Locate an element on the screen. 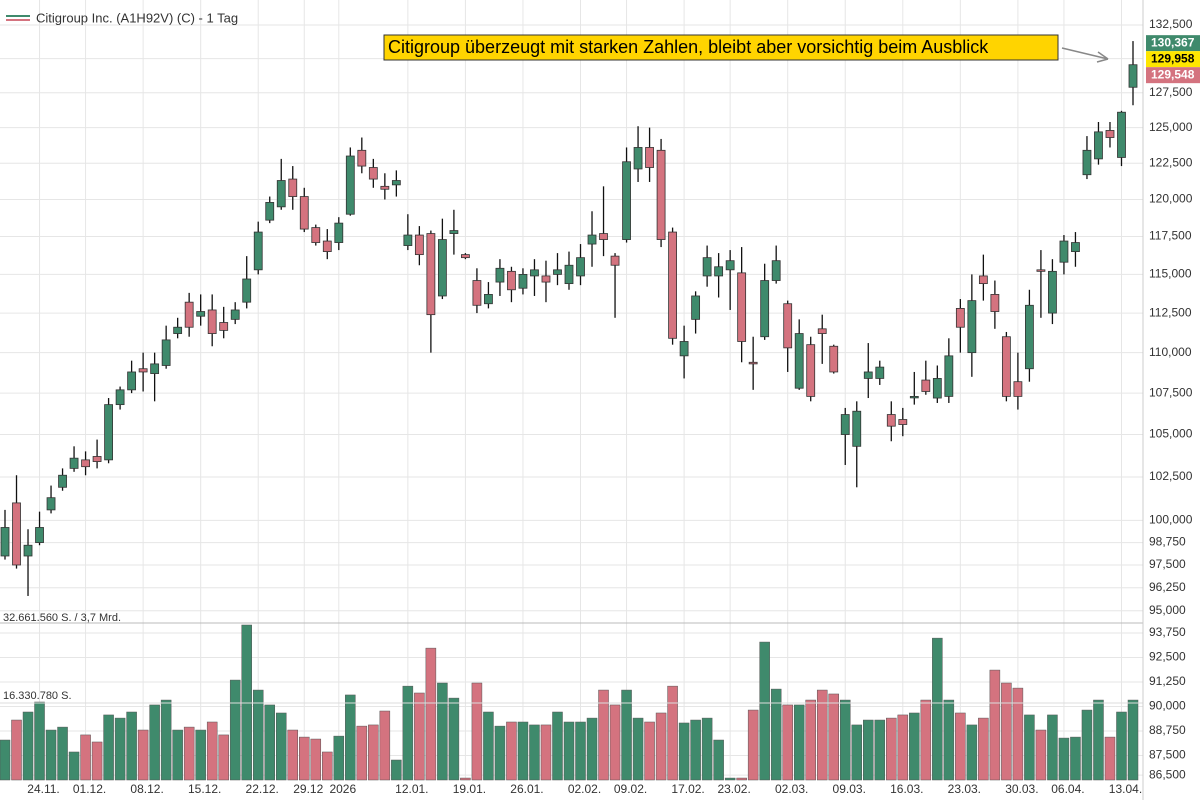 The image size is (1200, 800). x-tick-label: 06.04. is located at coordinates (1067, 789).